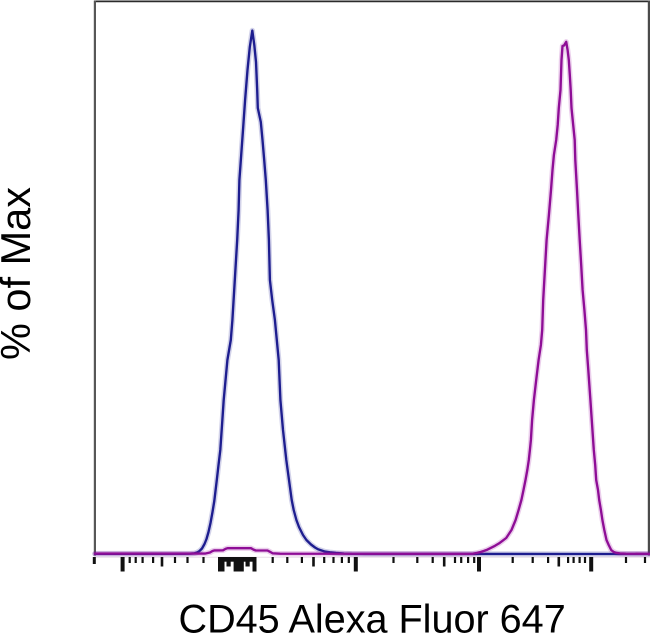 The image size is (650, 636). What do you see at coordinates (19, 273) in the screenshot?
I see `svg-text: % of Max` at bounding box center [19, 273].